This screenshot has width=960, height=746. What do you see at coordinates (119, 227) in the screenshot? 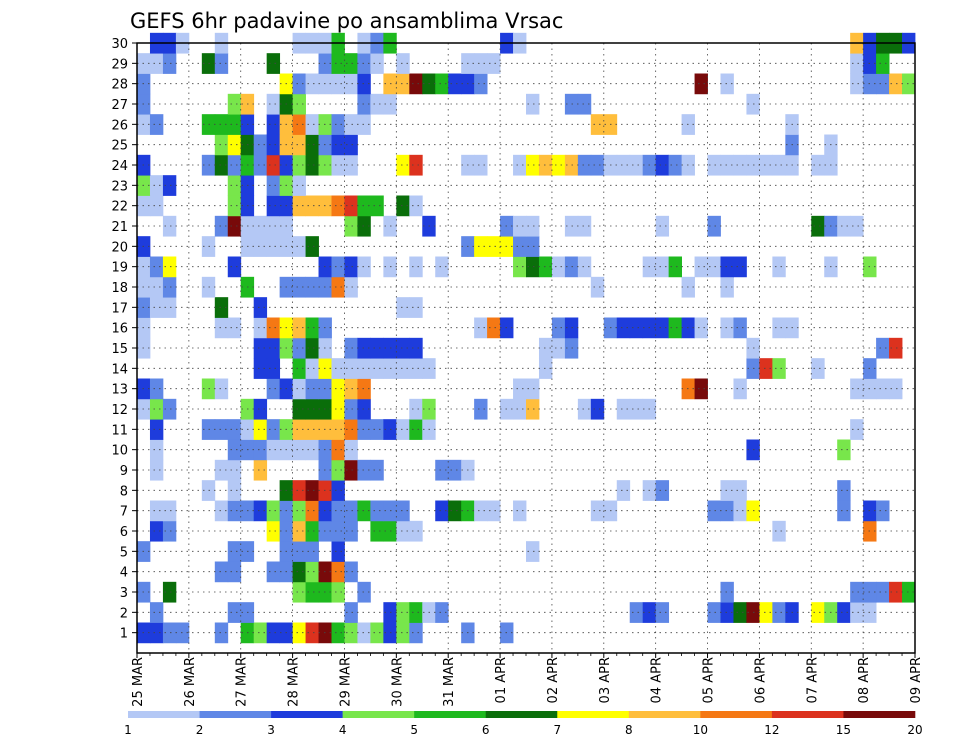
I see `y-tick-label: 21` at bounding box center [119, 227].